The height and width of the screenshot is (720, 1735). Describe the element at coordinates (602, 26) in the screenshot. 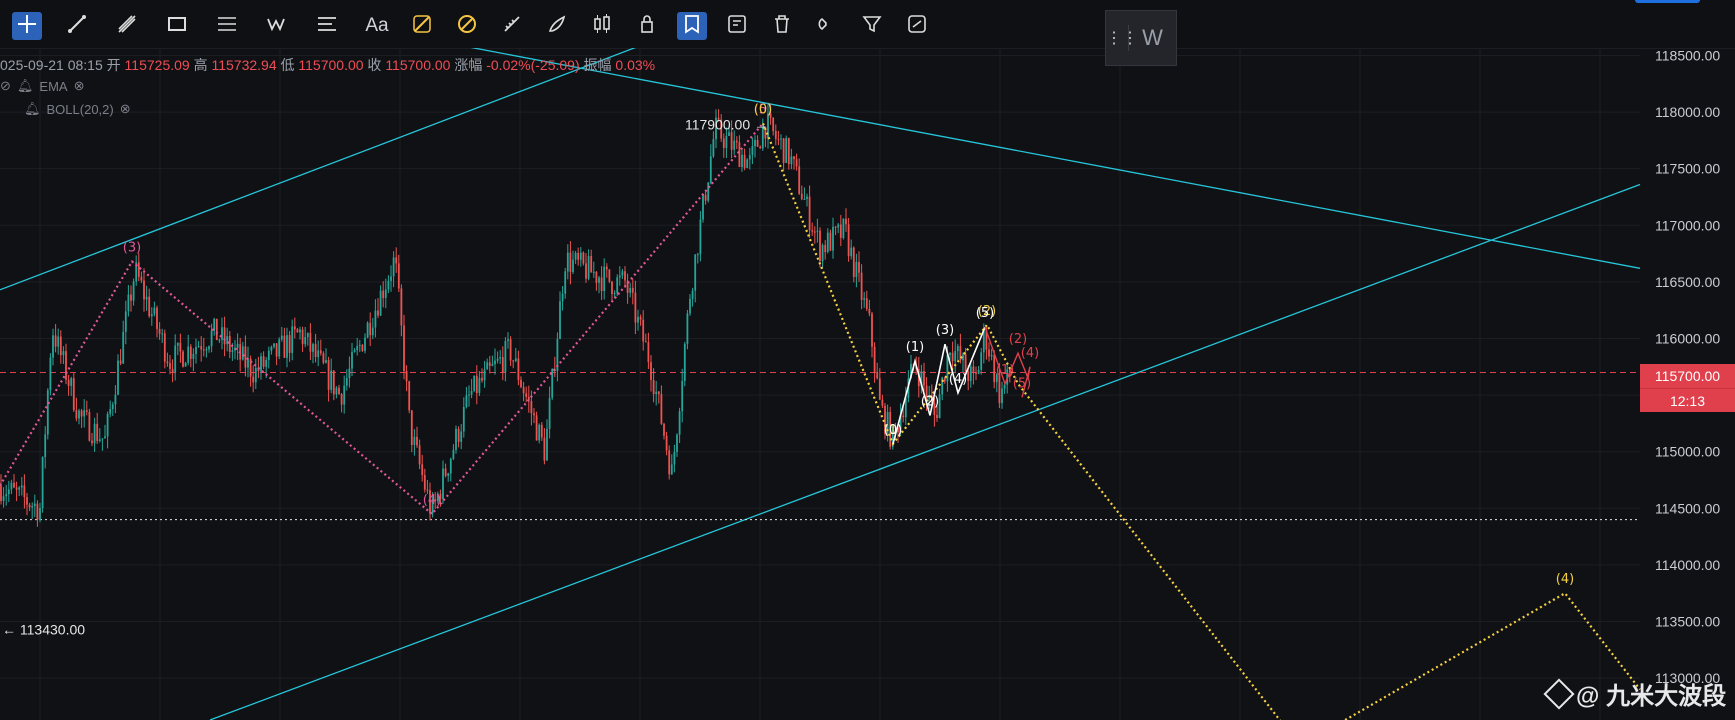

I see `candle-tool` at that location.